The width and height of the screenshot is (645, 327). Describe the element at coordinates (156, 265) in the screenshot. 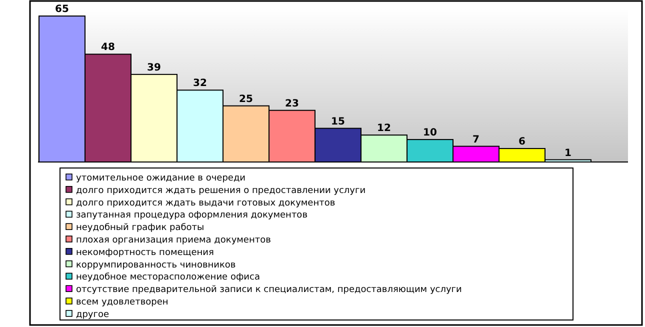

I see `legend-label: коррумпированность чиновников` at that location.